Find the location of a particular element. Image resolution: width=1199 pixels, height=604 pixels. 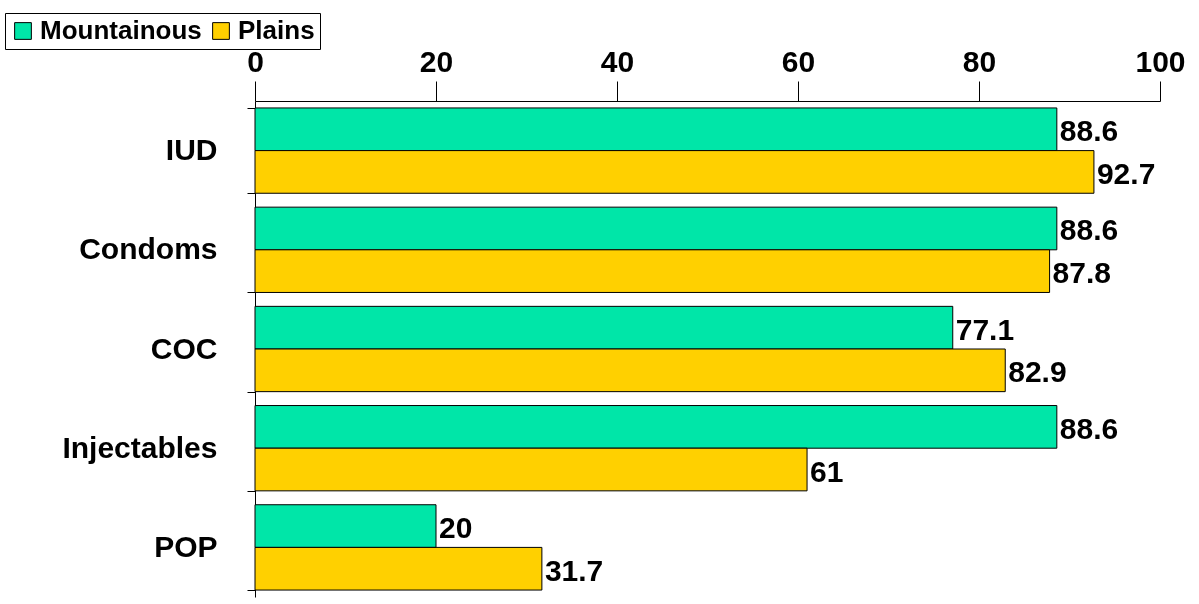

y-tick-label: POP is located at coordinates (186, 546).